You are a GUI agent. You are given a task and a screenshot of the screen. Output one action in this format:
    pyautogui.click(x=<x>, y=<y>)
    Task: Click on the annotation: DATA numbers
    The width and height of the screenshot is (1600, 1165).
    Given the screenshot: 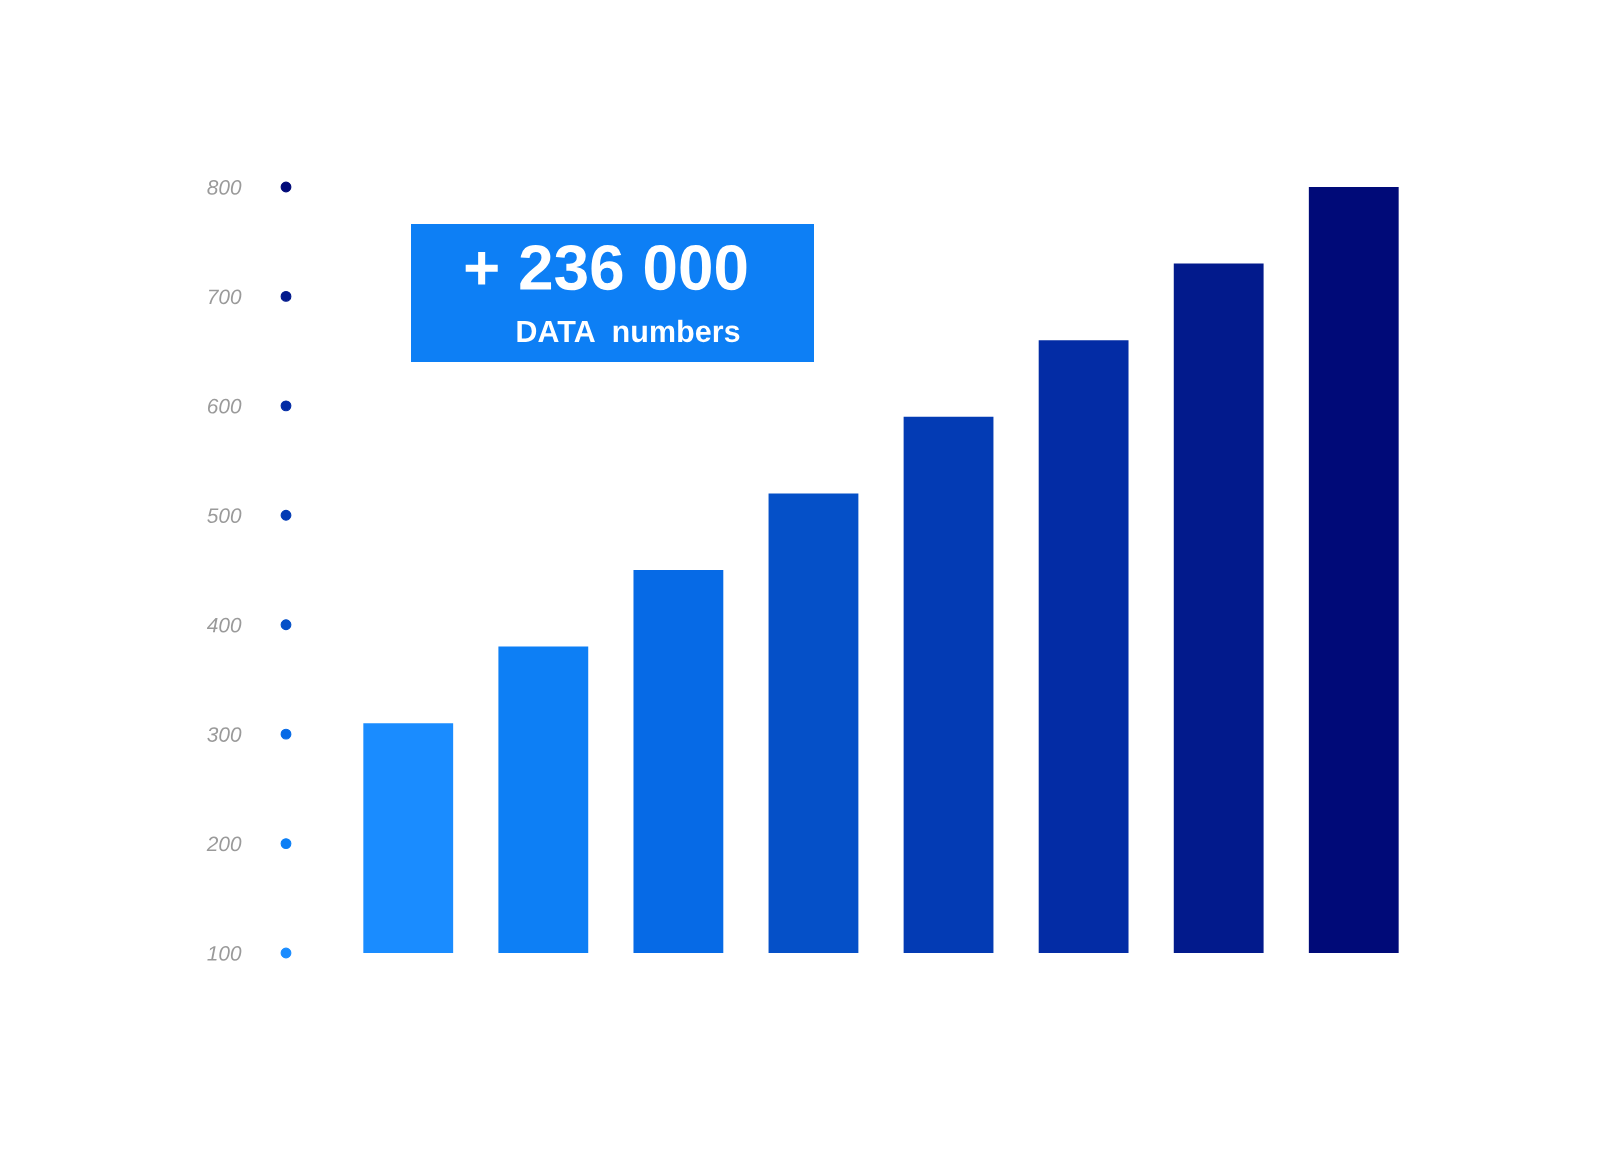 What is the action you would take?
    pyautogui.click(x=628, y=331)
    